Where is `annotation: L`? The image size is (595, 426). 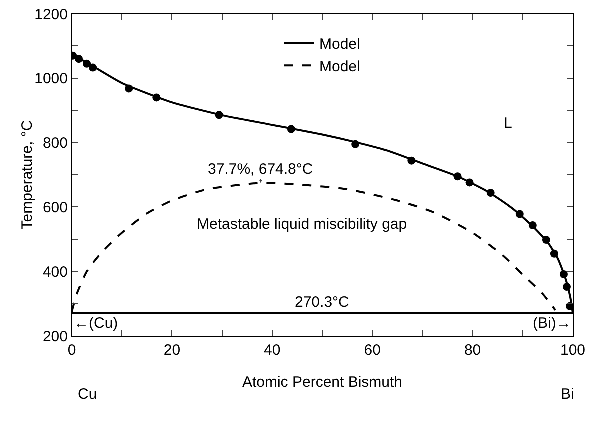
annotation: L is located at coordinates (508, 123).